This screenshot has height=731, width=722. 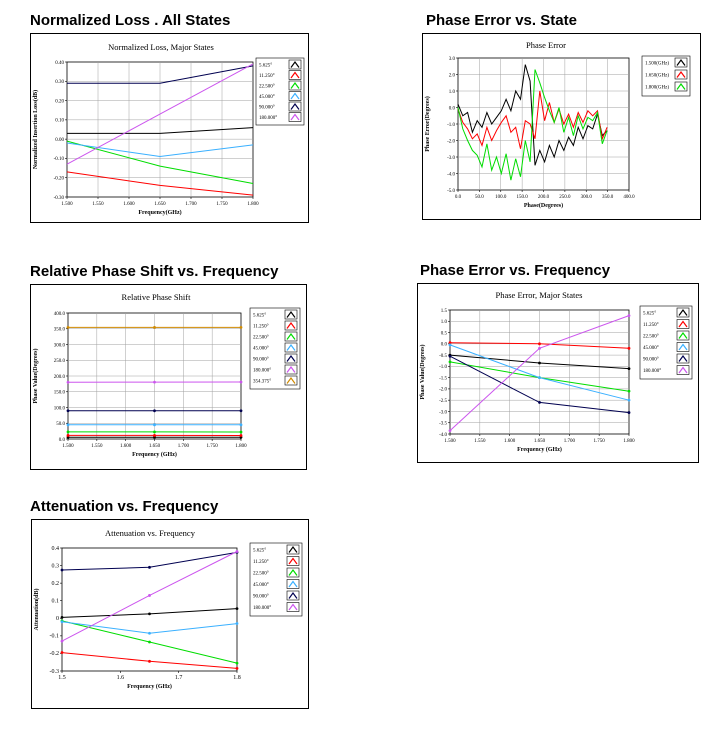 I want to click on chart-title: Phase Error, Major States, so click(x=538, y=295).